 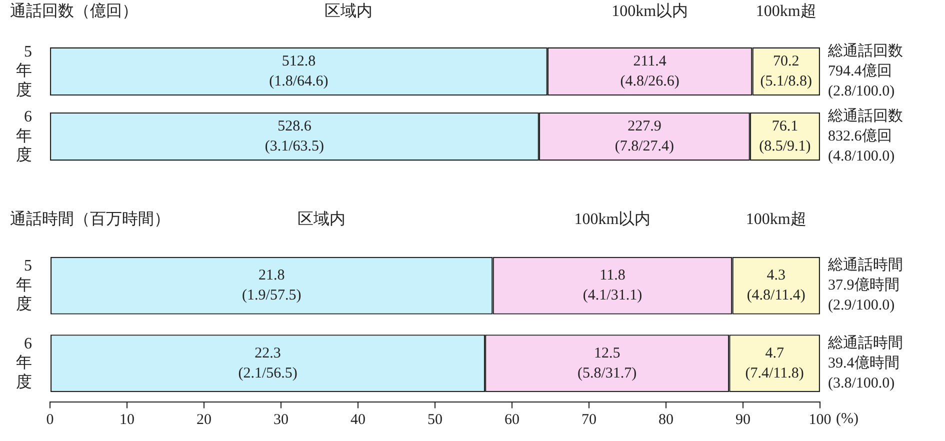 What do you see at coordinates (298, 71) in the screenshot?
I see `data-label: 512.8 (1.8/64.6)` at bounding box center [298, 71].